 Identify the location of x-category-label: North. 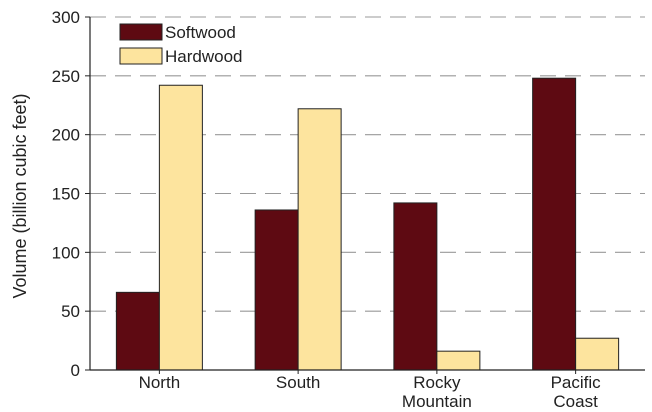
(160, 382).